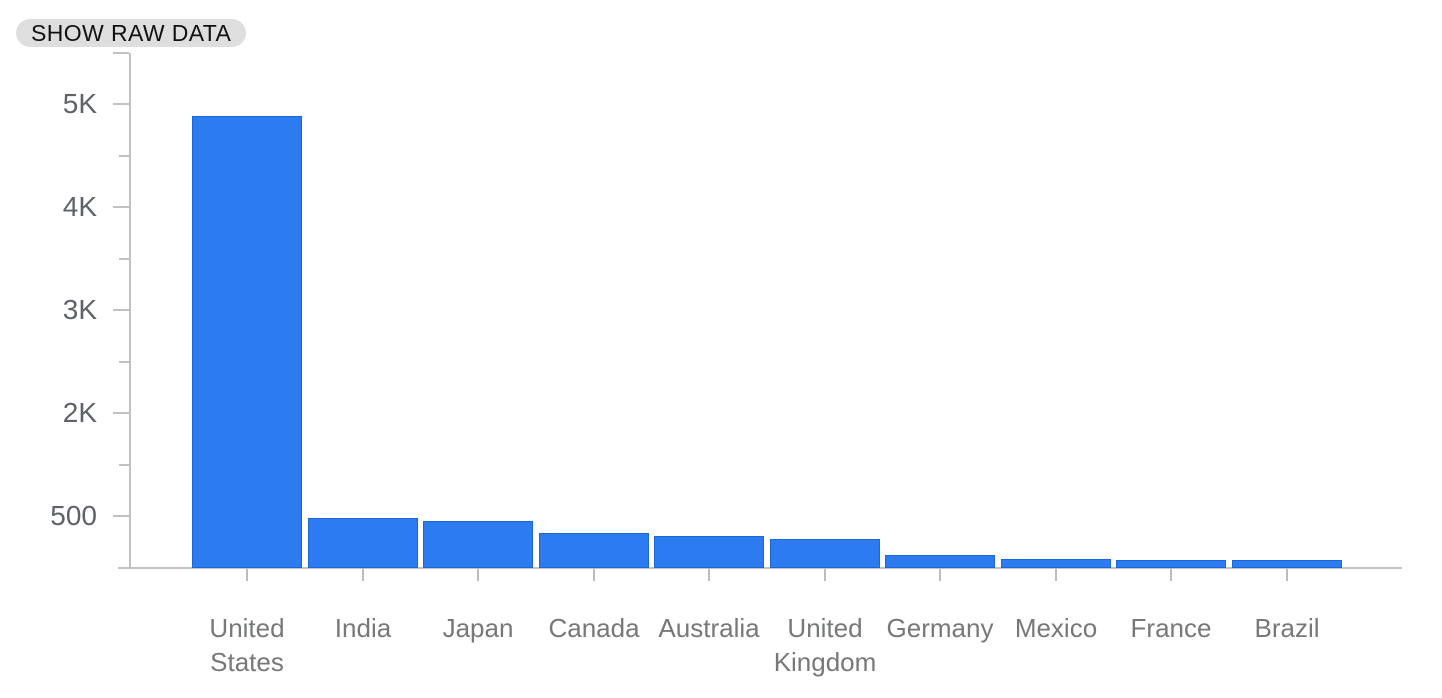 The image size is (1442, 698). I want to click on x-category-label: Mexico, so click(1056, 628).